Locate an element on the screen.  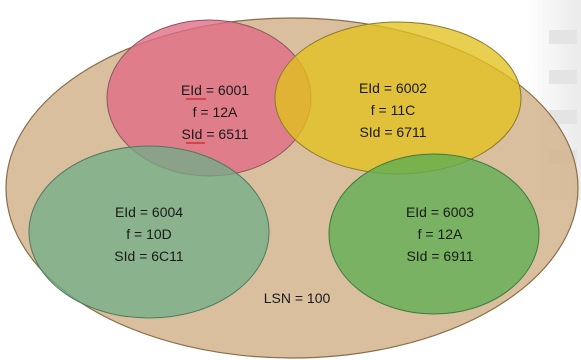
circle-top-left-line-3: SId = 6511 is located at coordinates (214, 134).